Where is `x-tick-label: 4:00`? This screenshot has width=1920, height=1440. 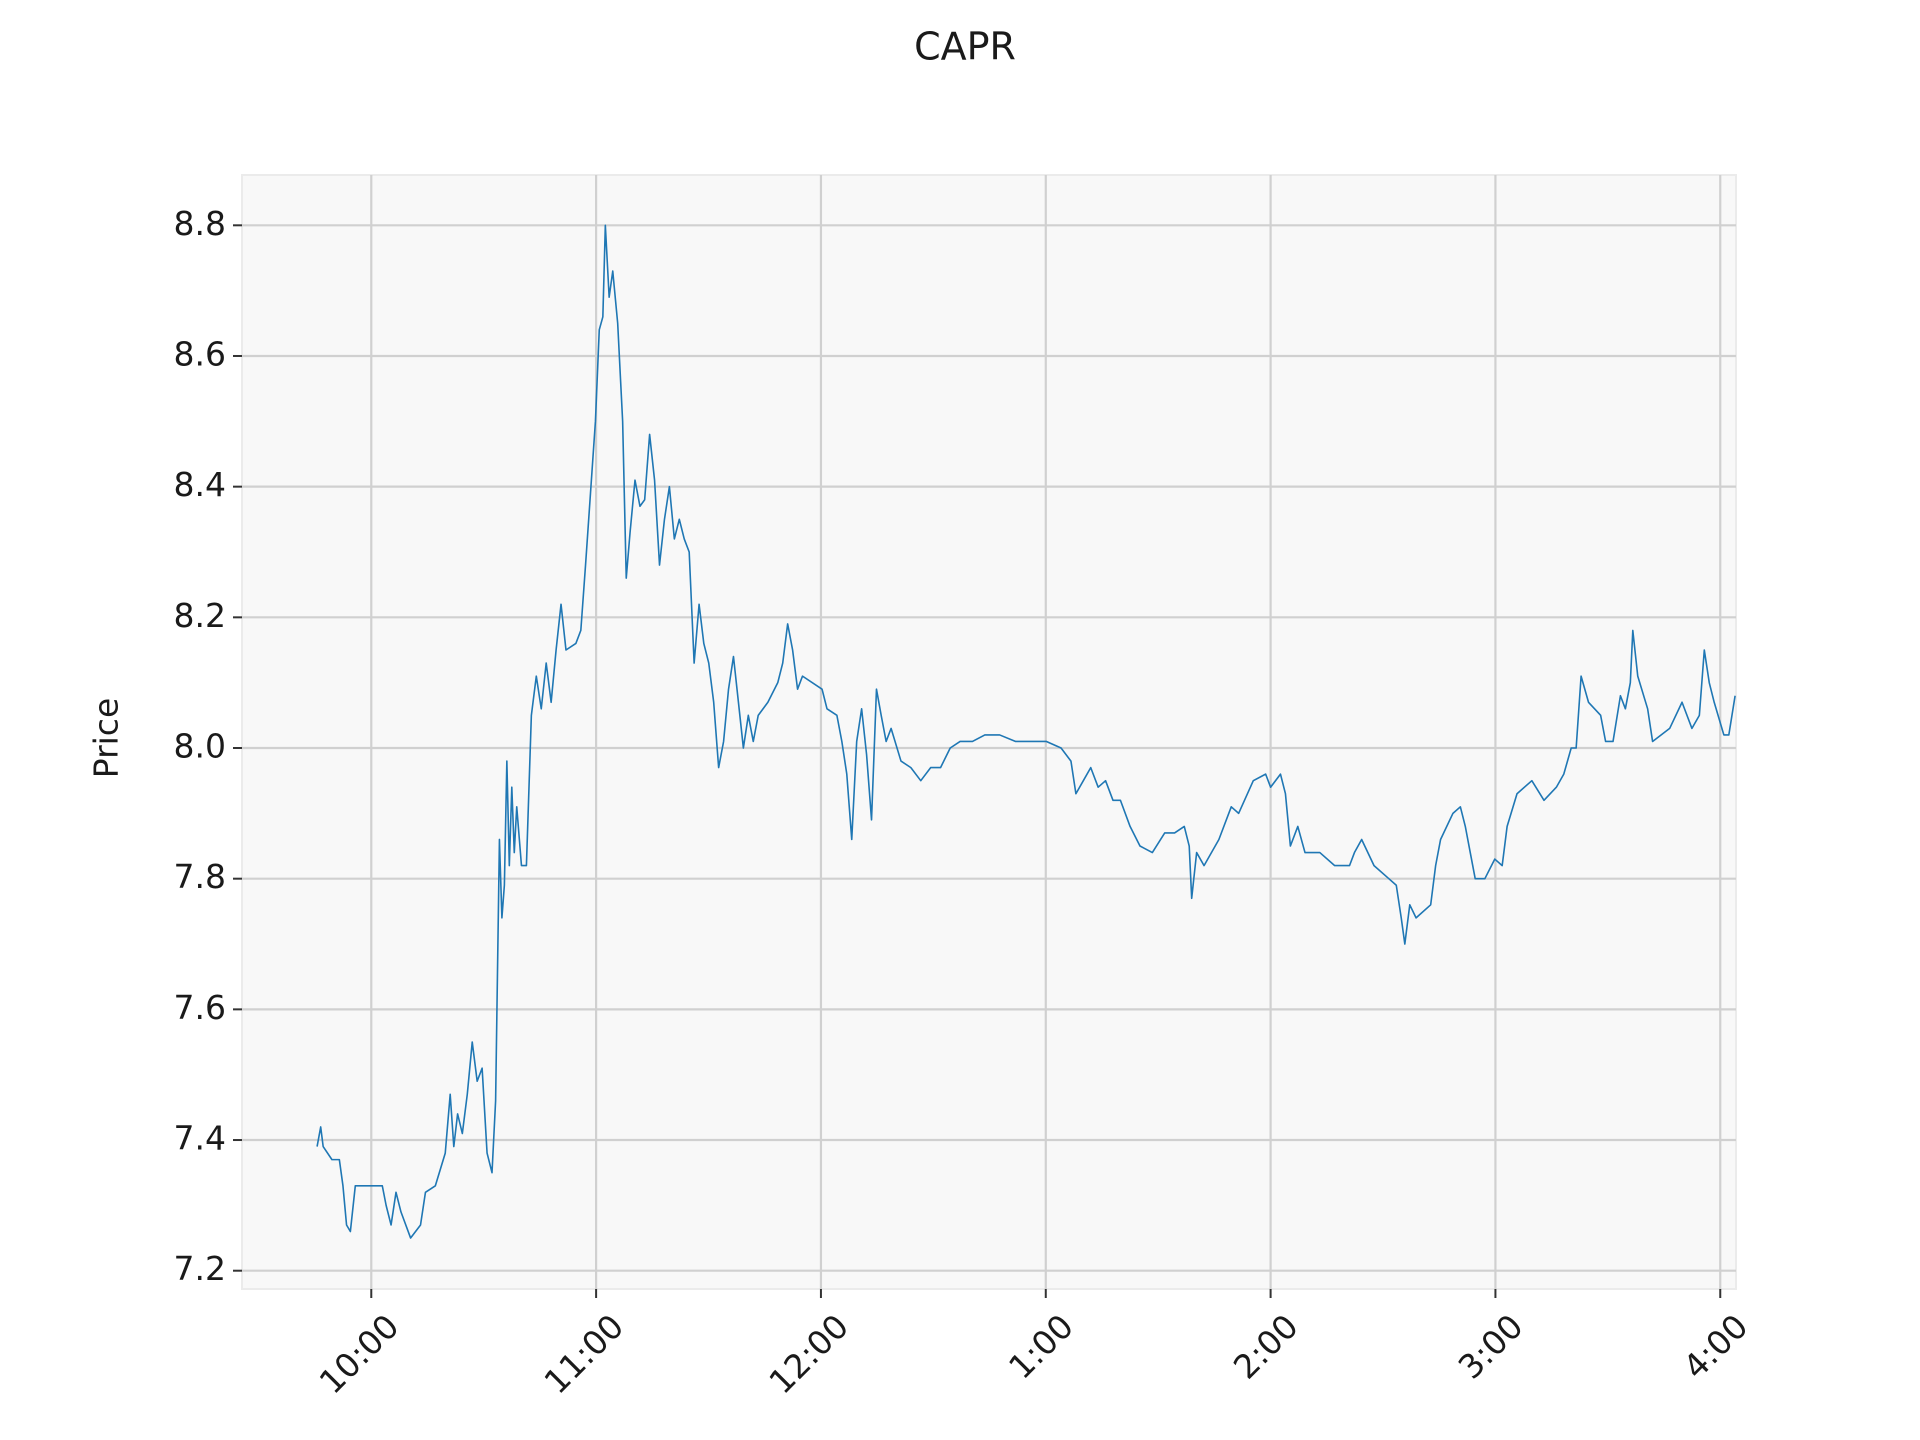
x-tick-label: 4:00 is located at coordinates (1715, 1347).